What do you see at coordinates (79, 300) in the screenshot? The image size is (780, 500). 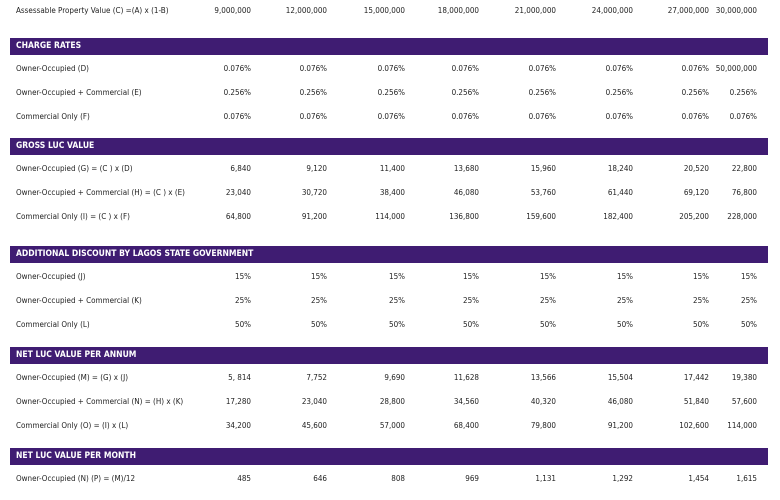 I see `row-label: Owner-Occupied + Commercial (K)` at bounding box center [79, 300].